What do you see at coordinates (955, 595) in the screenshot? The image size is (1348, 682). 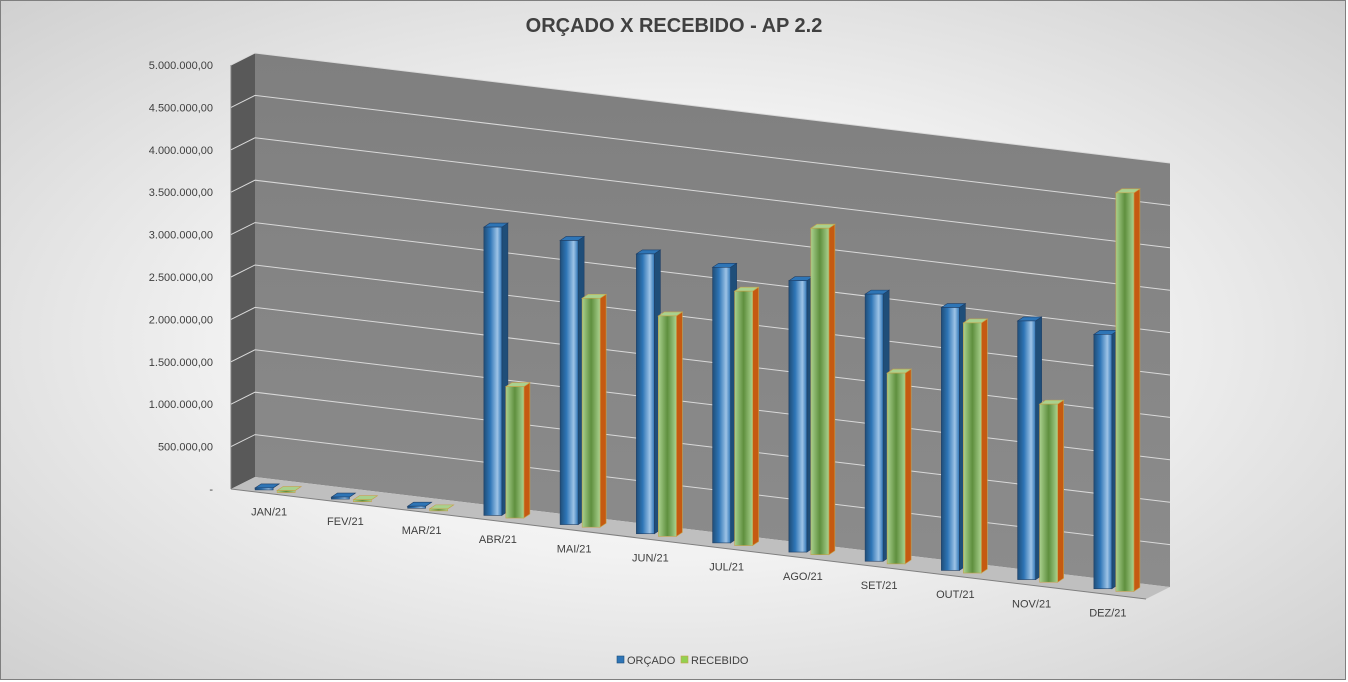 I see `x-tick-label: OUT/21` at bounding box center [955, 595].